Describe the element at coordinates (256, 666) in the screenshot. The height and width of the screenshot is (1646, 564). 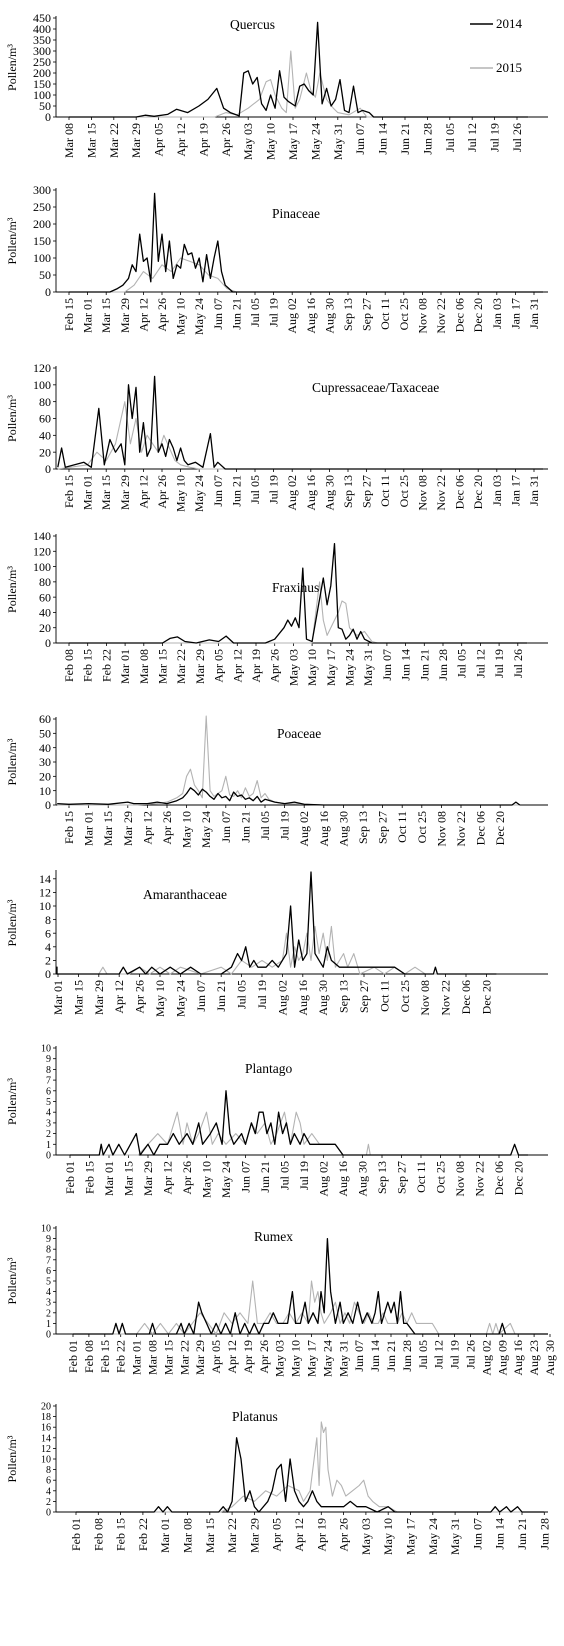
I see `x-tick-label: Apr 19` at that location.